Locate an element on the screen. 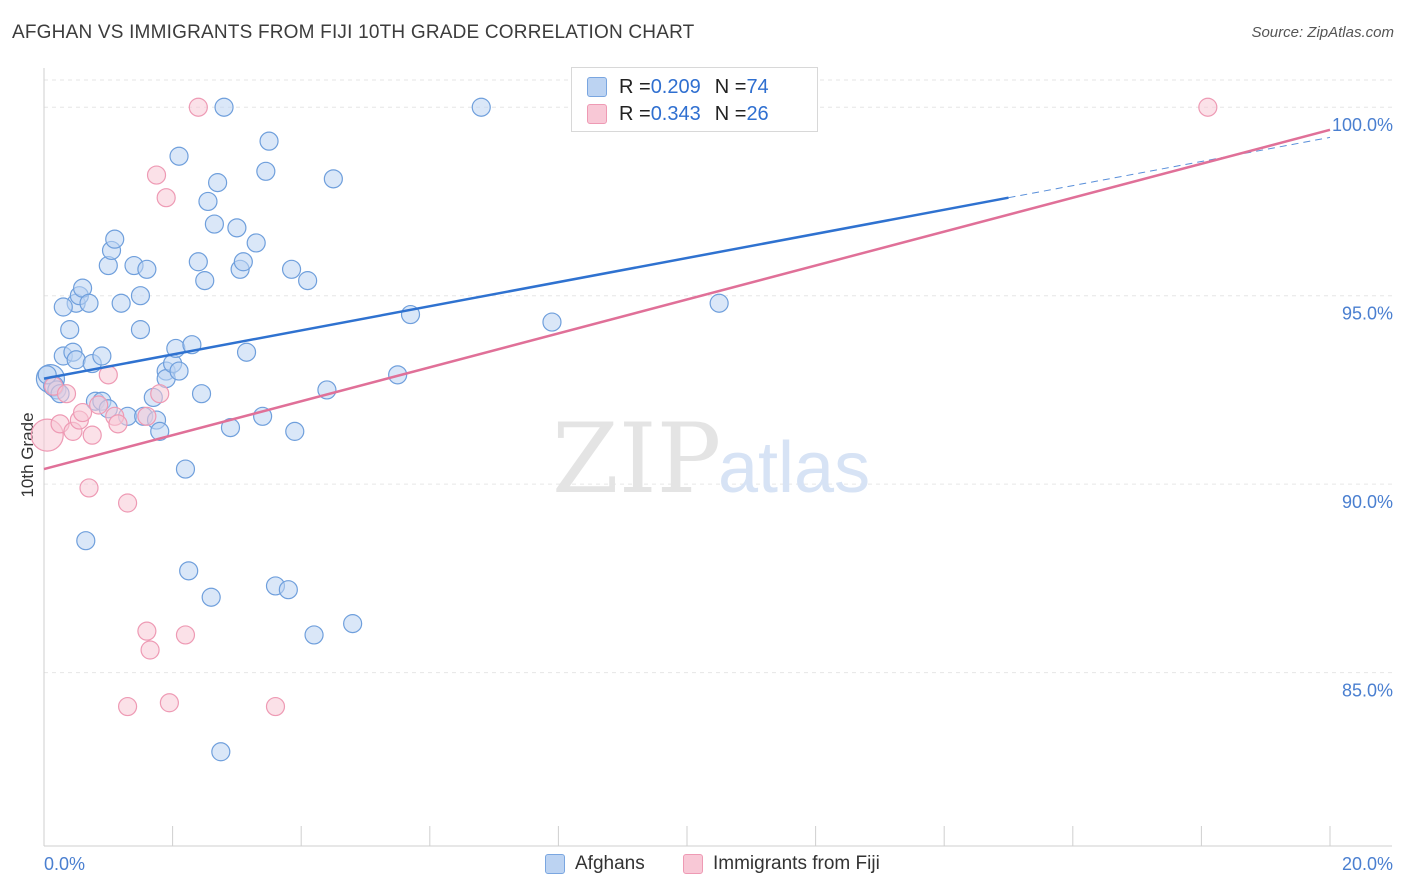  legend-n-value: 74 is located at coordinates (757, 86).